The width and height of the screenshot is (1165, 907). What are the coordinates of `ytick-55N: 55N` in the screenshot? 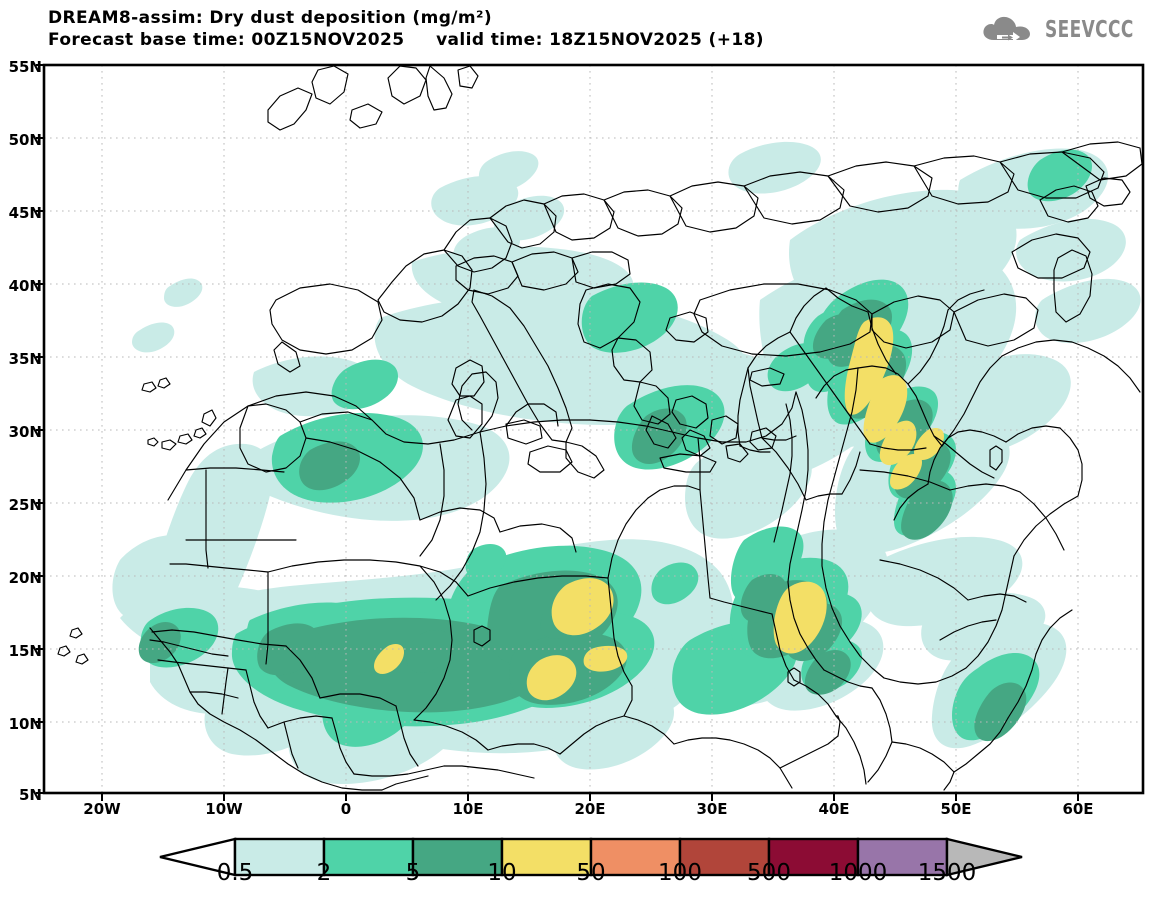 It's located at (25, 67).